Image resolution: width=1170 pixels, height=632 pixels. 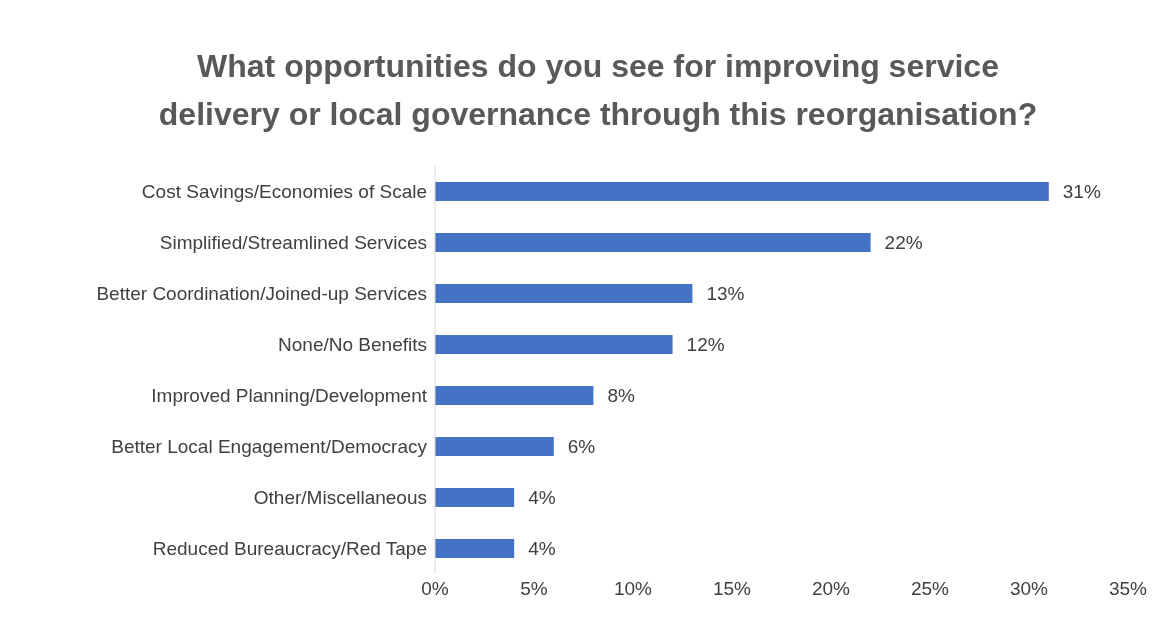 What do you see at coordinates (1128, 589) in the screenshot?
I see `x-tick-label: 35%` at bounding box center [1128, 589].